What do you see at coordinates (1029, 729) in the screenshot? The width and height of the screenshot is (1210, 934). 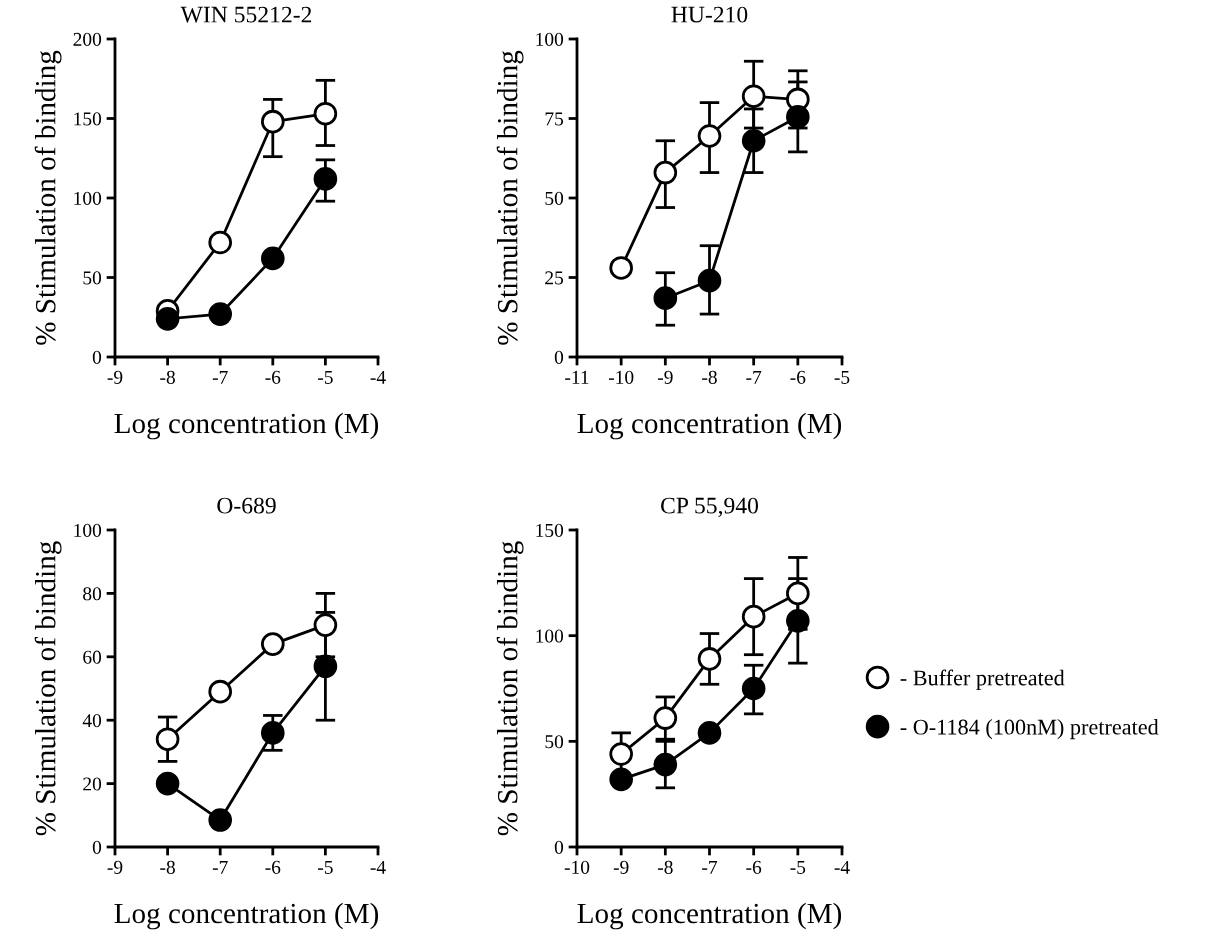 I see `legend-label: - O-1184 (100nM) pretreated` at bounding box center [1029, 729].